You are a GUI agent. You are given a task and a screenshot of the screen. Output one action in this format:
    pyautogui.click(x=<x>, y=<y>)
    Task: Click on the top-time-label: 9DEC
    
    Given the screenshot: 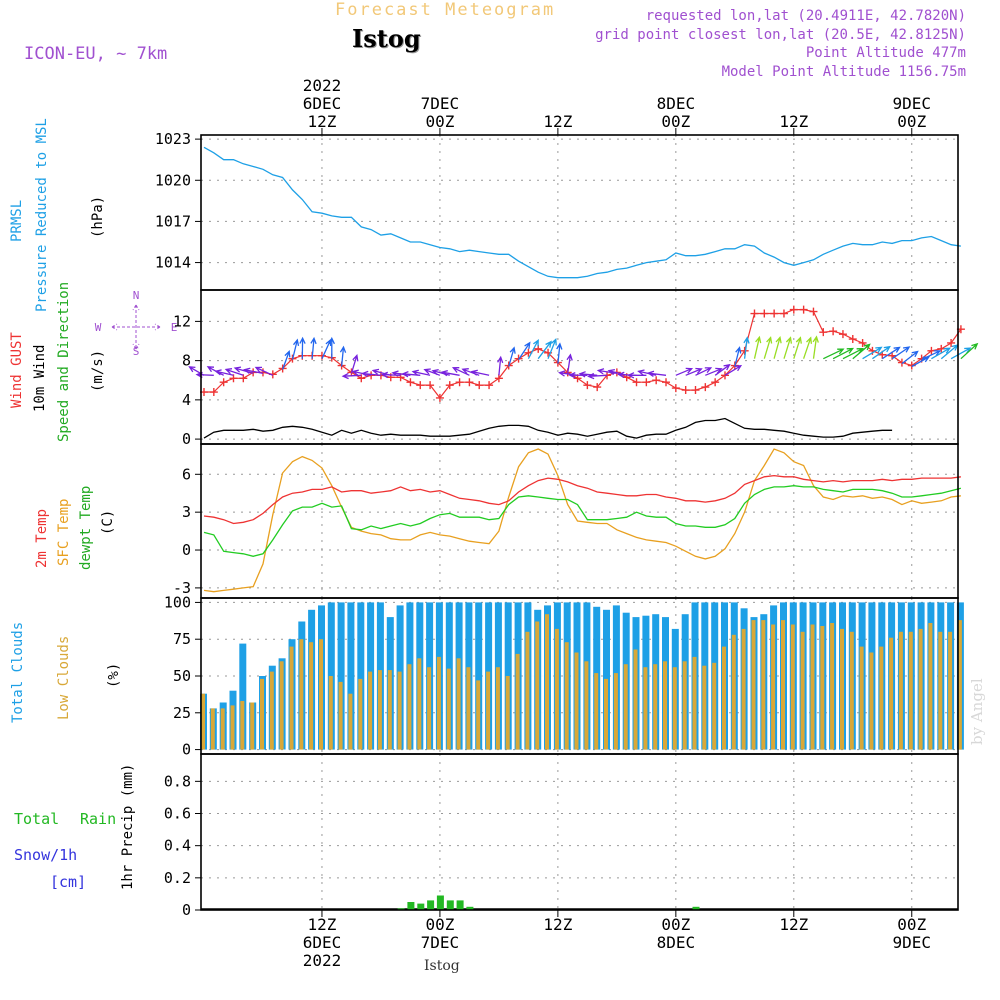 What is the action you would take?
    pyautogui.click(x=911, y=103)
    